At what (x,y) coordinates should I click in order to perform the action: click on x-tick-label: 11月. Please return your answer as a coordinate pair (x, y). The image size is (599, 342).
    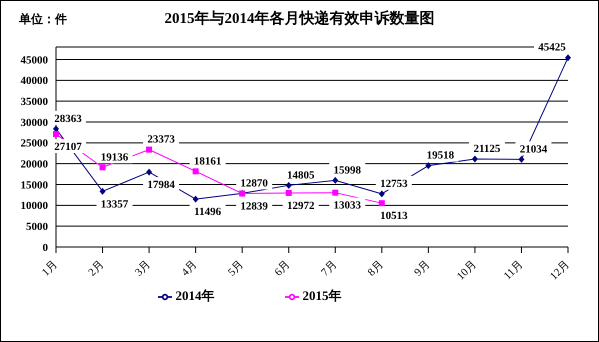
    Looking at the image, I should click on (514, 270).